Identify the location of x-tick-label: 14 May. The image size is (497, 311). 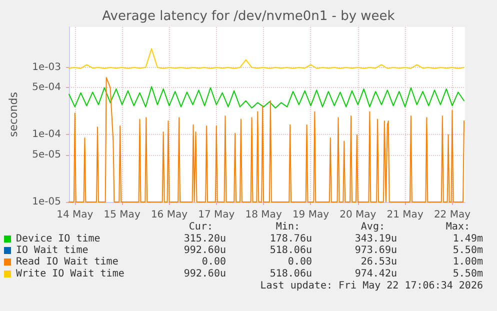
(75, 215).